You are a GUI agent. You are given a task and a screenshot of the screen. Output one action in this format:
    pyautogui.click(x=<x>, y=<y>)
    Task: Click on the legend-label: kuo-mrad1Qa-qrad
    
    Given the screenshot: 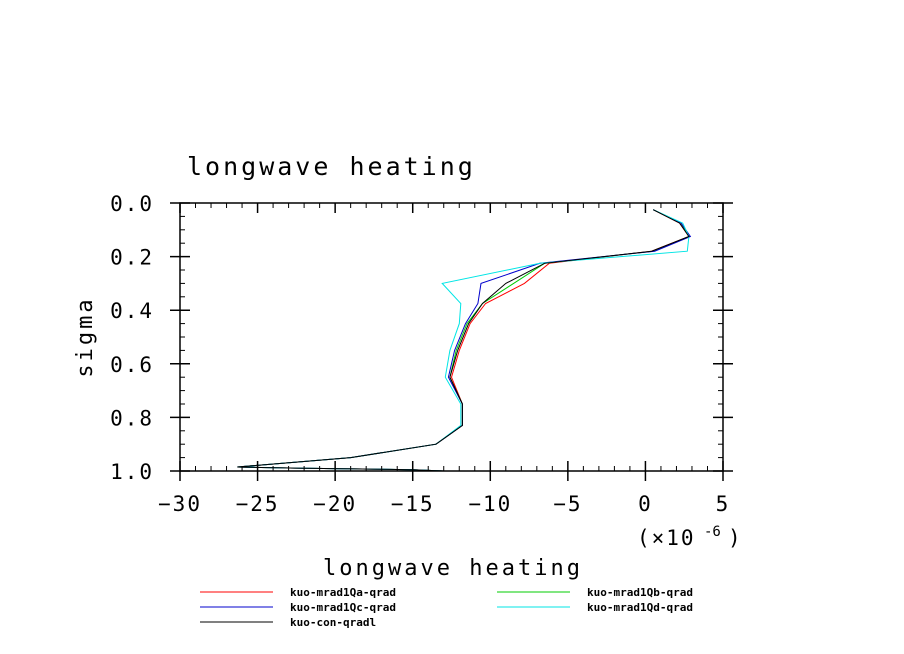 What is the action you would take?
    pyautogui.click(x=343, y=592)
    